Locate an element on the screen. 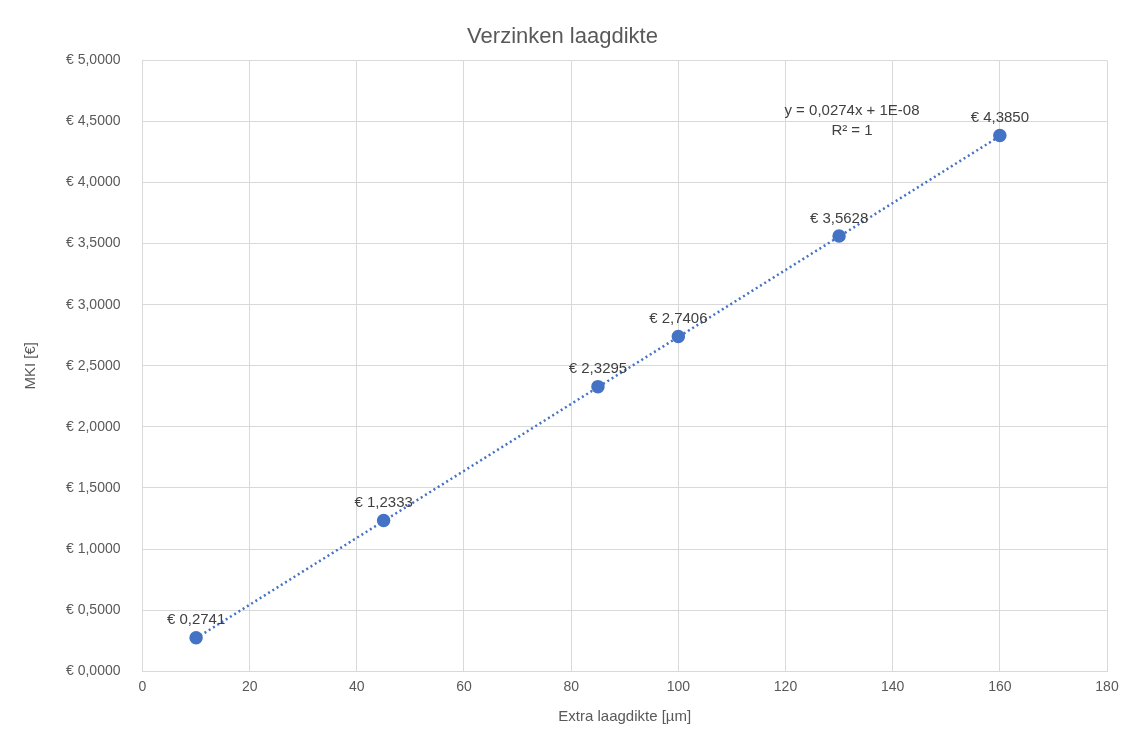 Image resolution: width=1141 pixels, height=752 pixels. y-axis-title: MKI [€] is located at coordinates (30, 366).